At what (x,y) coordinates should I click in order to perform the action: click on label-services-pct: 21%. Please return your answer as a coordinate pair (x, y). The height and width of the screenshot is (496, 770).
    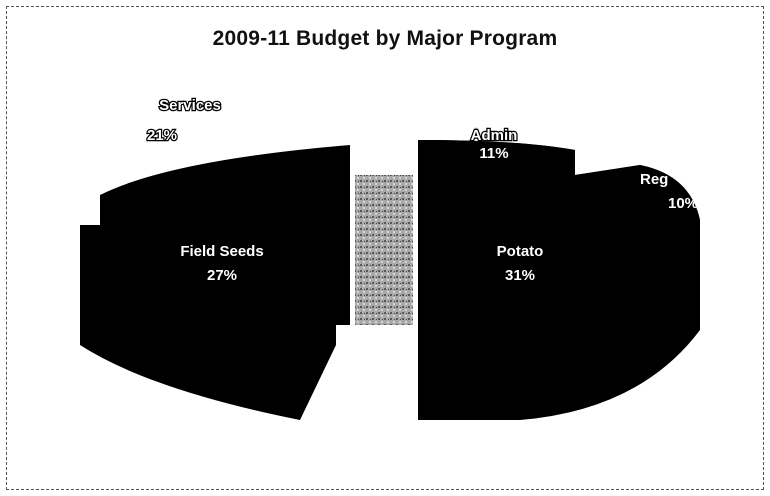
    Looking at the image, I should click on (162, 135).